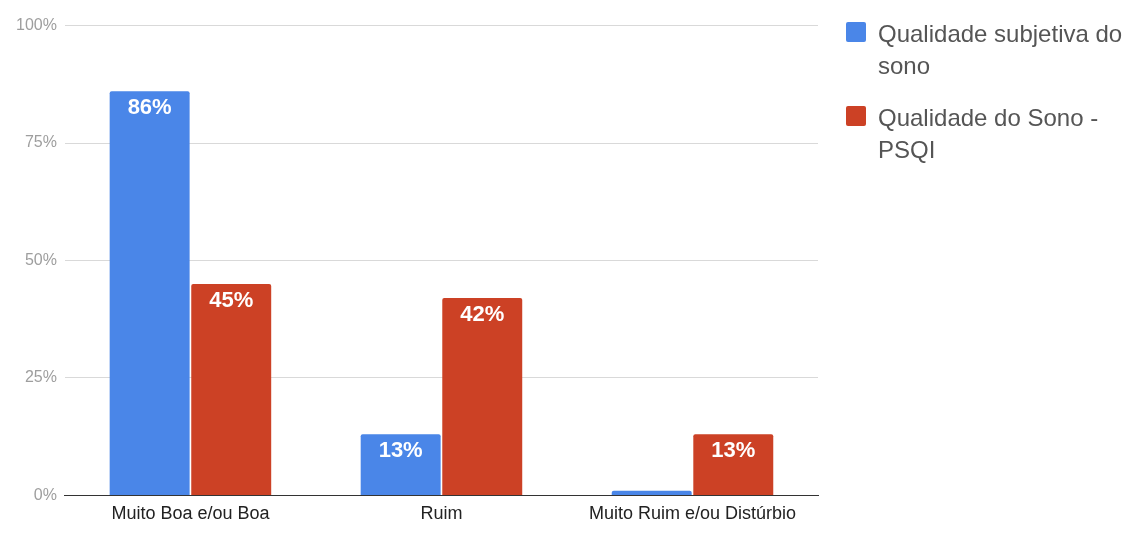 This screenshot has width=1137, height=541. What do you see at coordinates (692, 513) in the screenshot?
I see `x-tick-label: Muito Ruim e/ou Distúrbio` at bounding box center [692, 513].